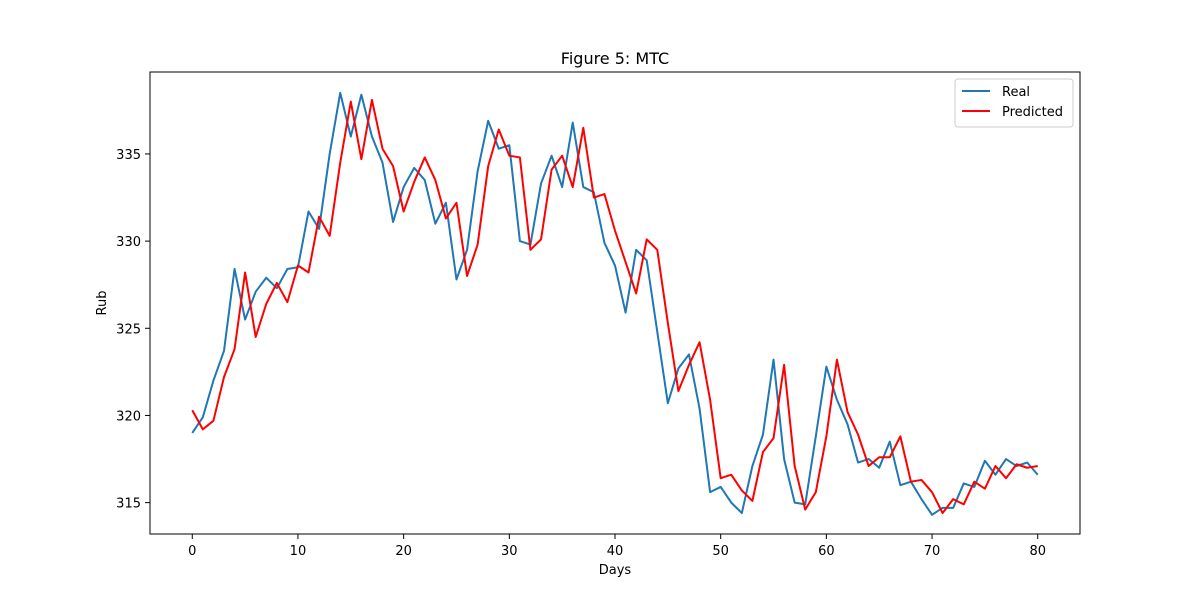 The height and width of the screenshot is (600, 1200). I want to click on x-tick-label: 20, so click(403, 551).